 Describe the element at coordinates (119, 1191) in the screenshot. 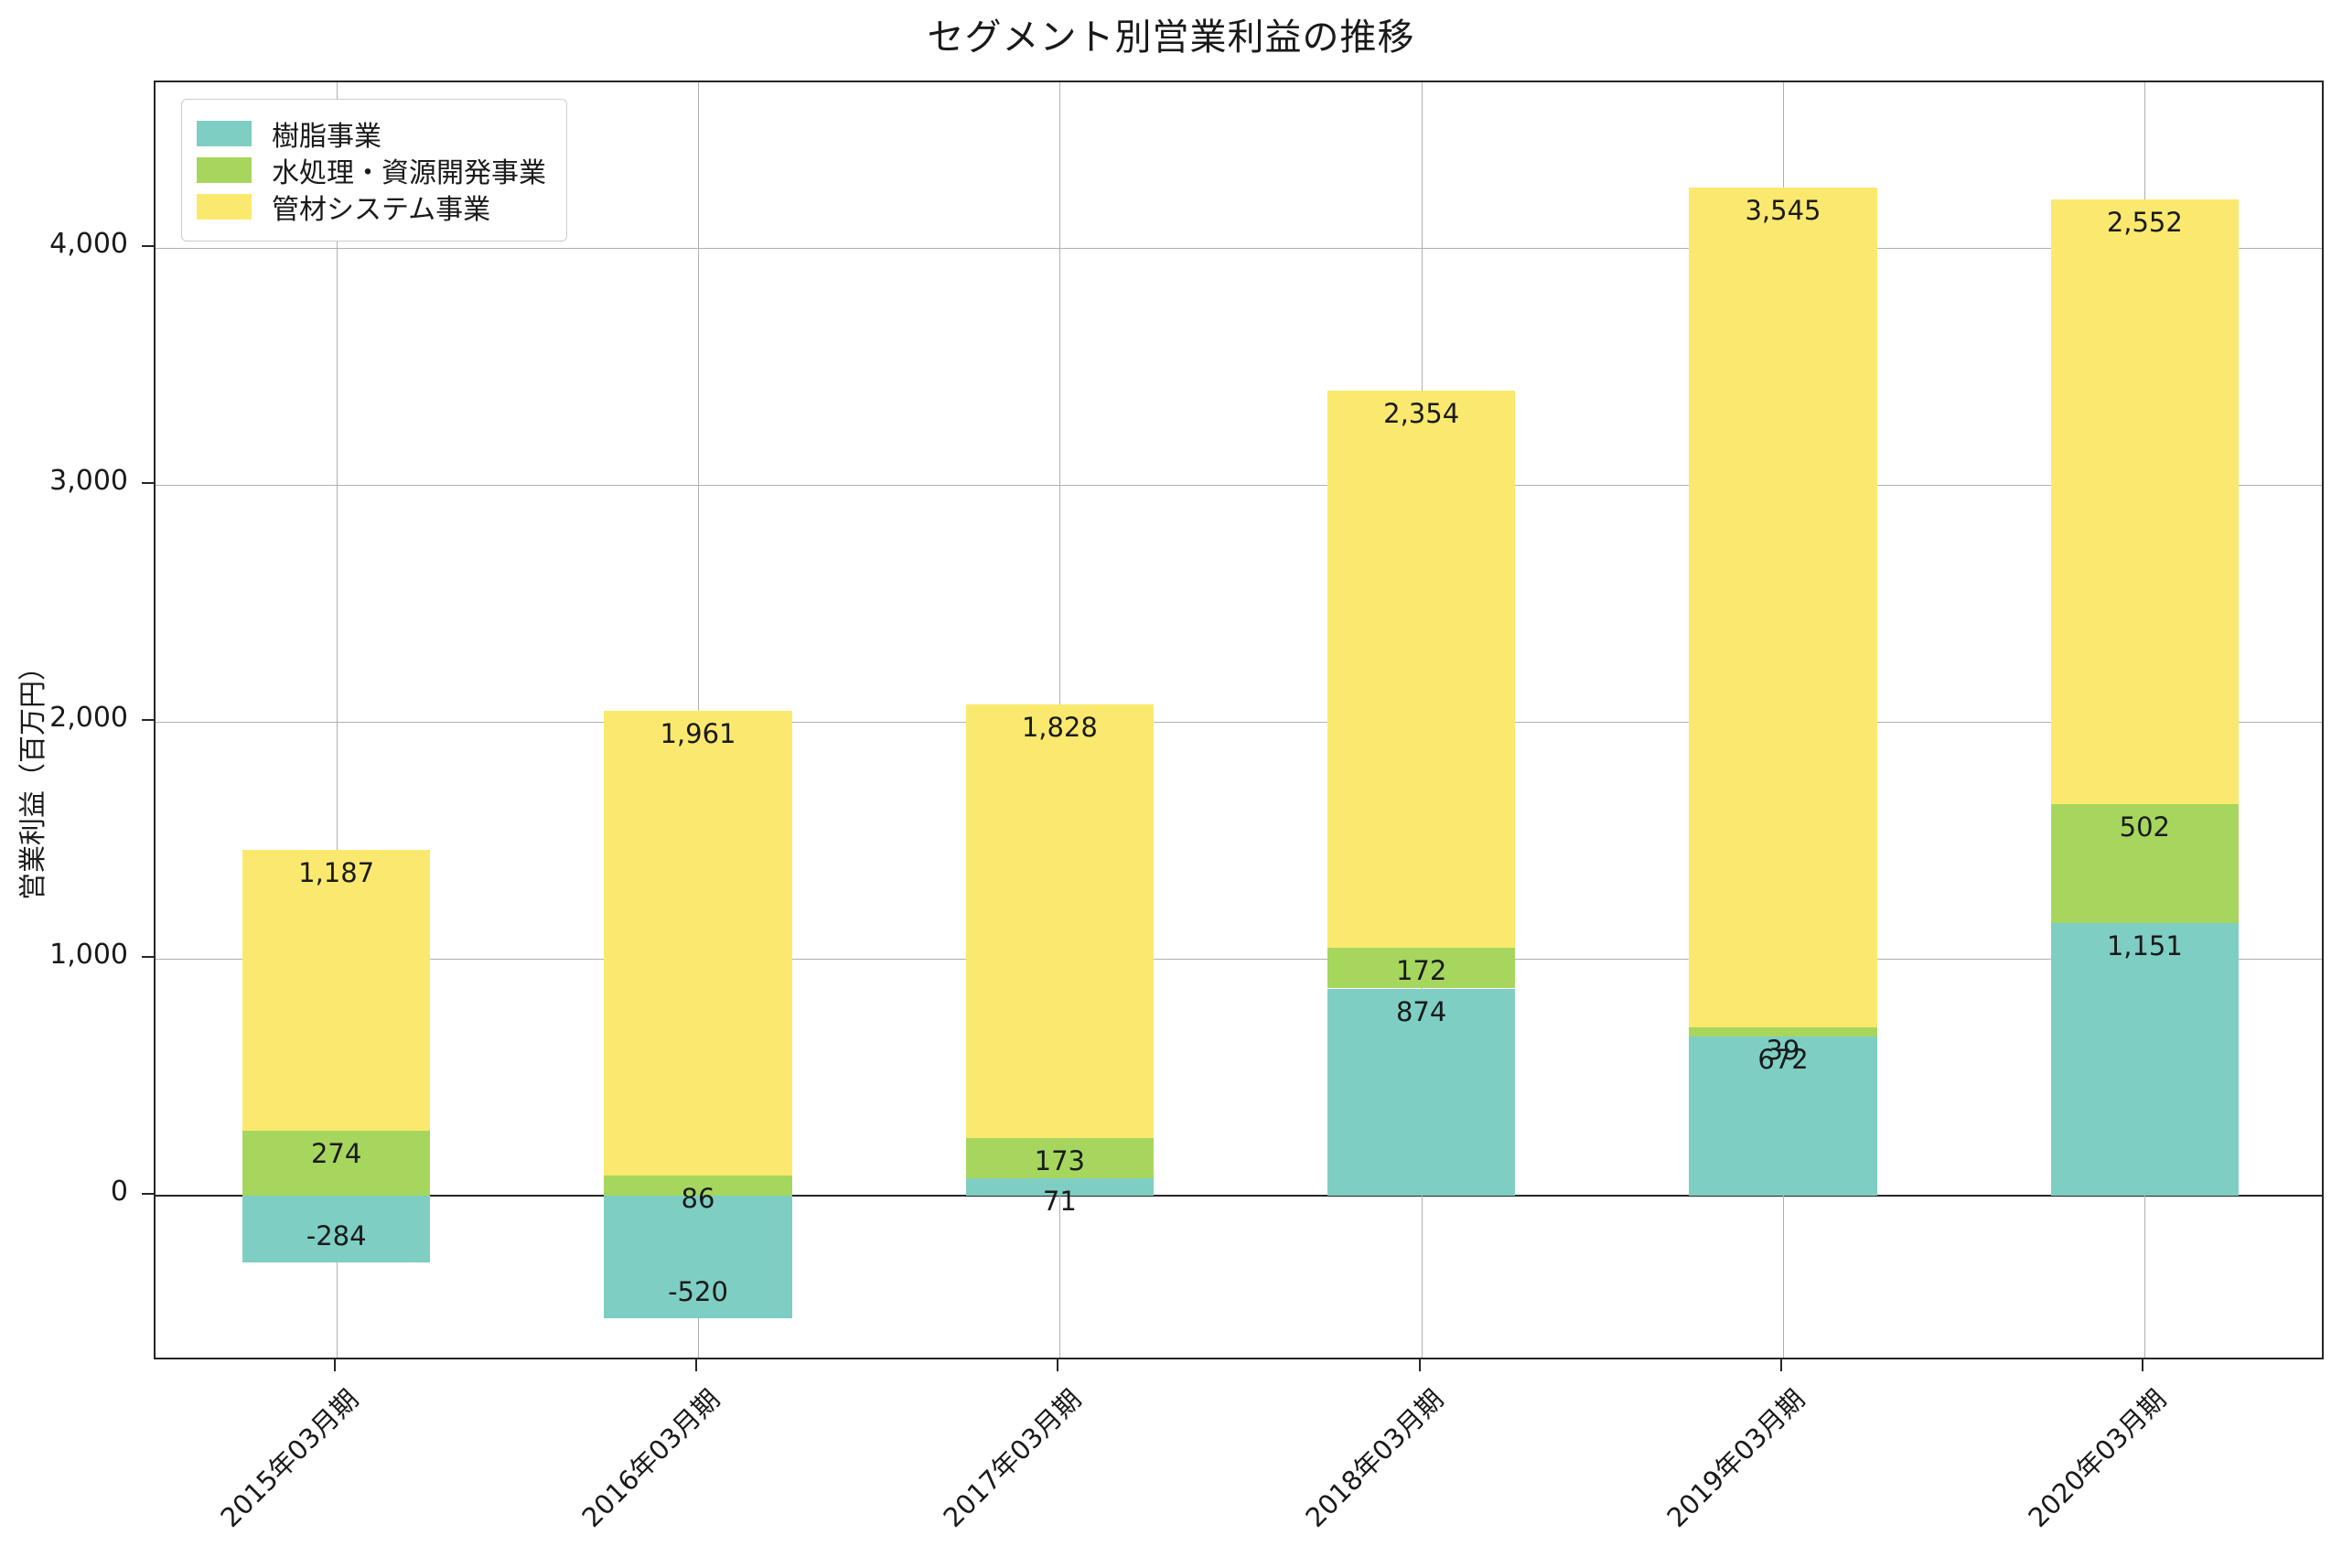

I see `y-axis-tick-label: 0` at that location.